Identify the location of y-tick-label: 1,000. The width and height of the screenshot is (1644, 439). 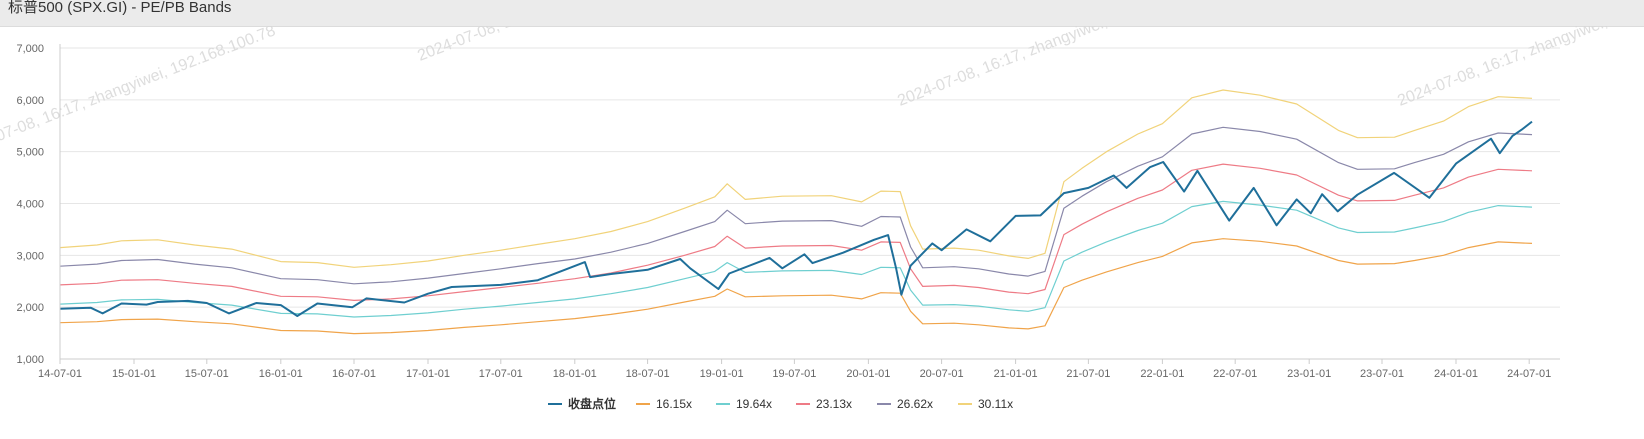
(30, 360).